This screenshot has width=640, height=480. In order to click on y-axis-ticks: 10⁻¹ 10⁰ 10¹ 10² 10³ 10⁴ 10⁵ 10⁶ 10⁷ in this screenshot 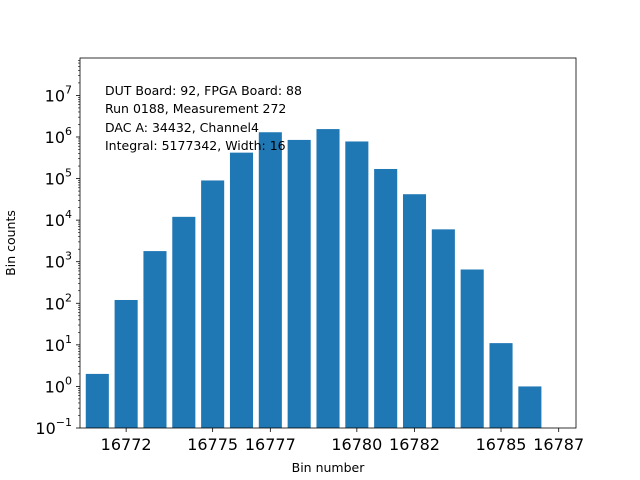, I will do `click(57, 248)`.